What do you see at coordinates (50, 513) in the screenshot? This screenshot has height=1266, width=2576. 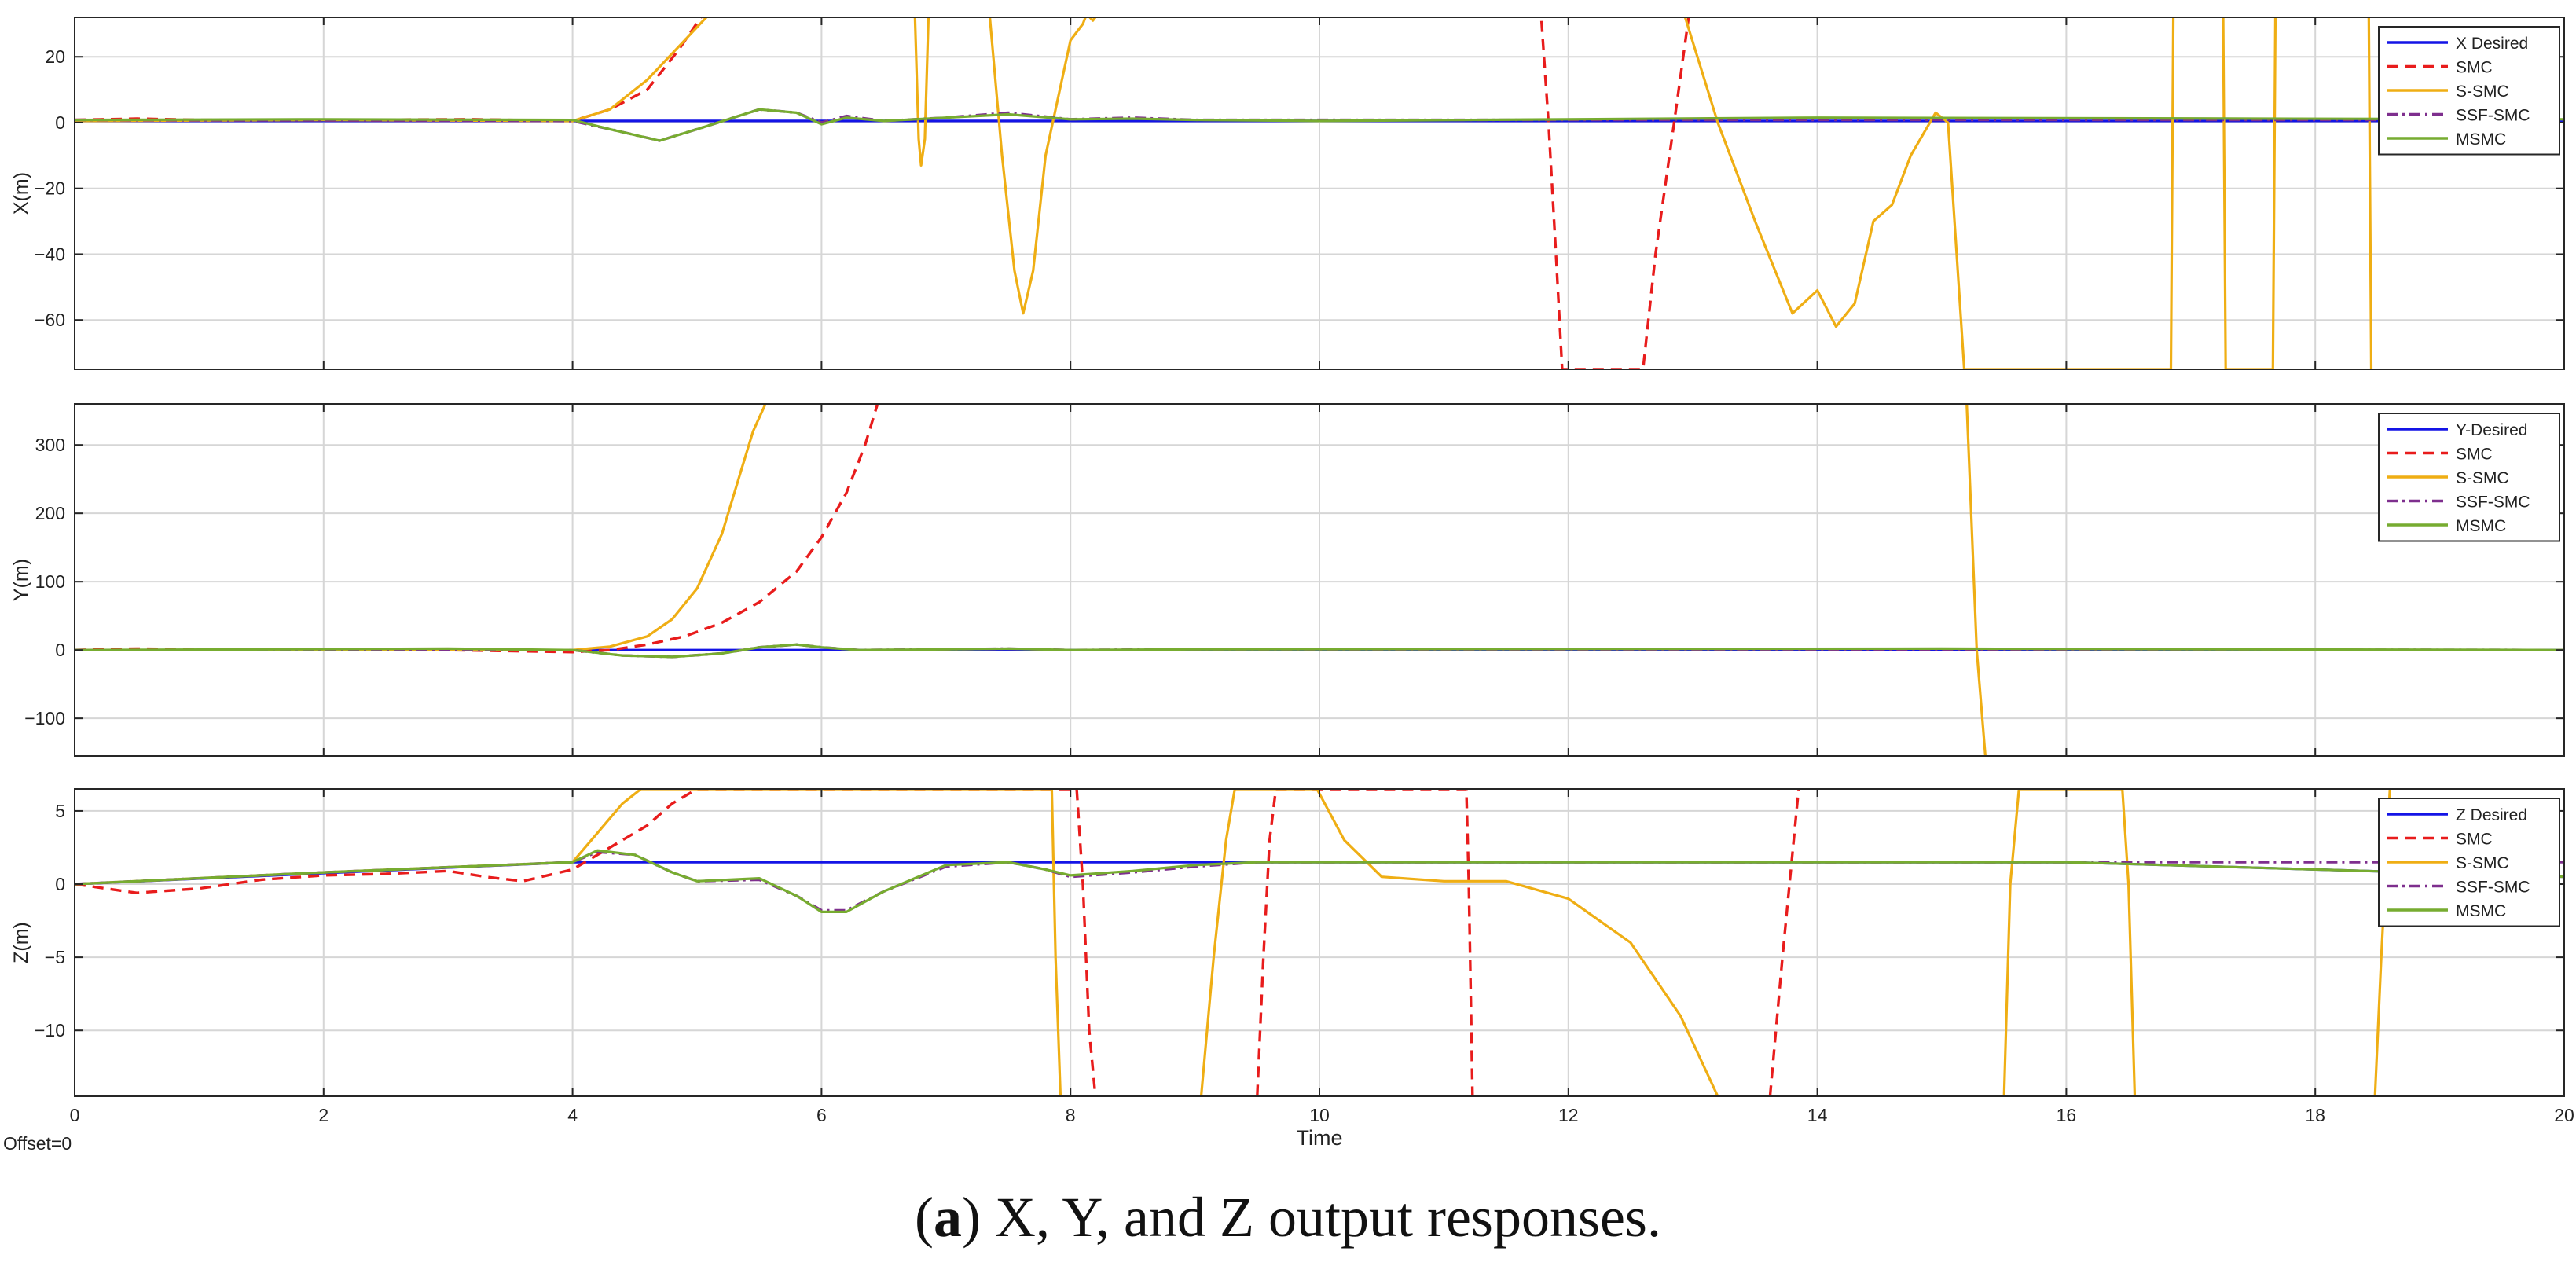 I see `y-tick-label: 200` at bounding box center [50, 513].